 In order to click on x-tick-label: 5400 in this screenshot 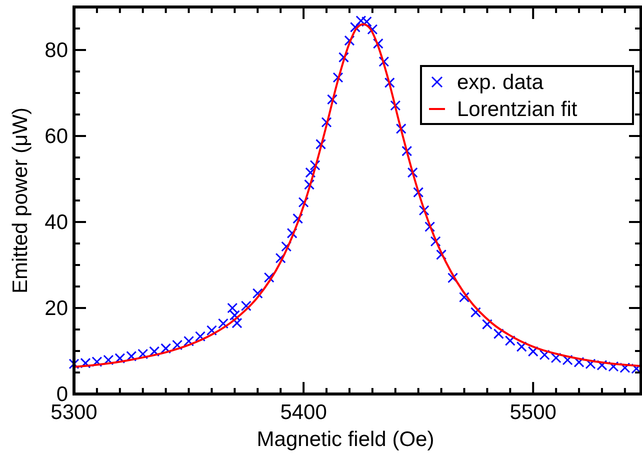, I will do `click(303, 412)`.